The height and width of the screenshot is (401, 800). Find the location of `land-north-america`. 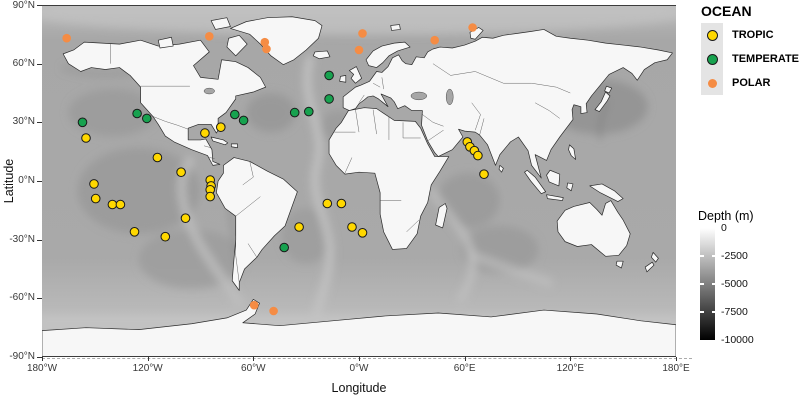

land-north-america is located at coordinates (164, 102).